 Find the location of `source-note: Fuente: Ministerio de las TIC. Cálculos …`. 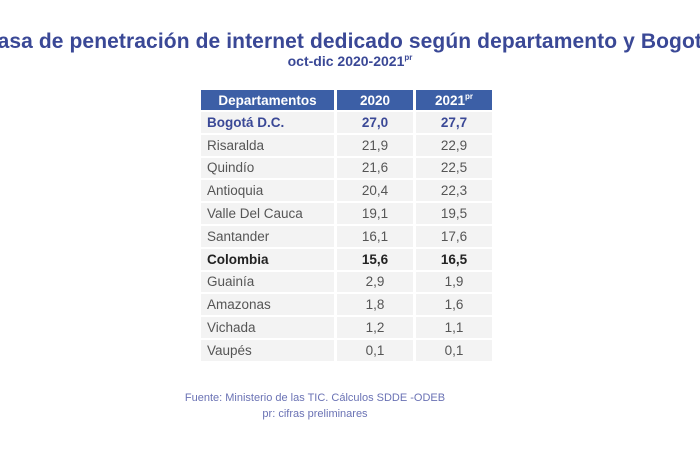

source-note: Fuente: Ministerio de las TIC. Cálculos … is located at coordinates (315, 398).